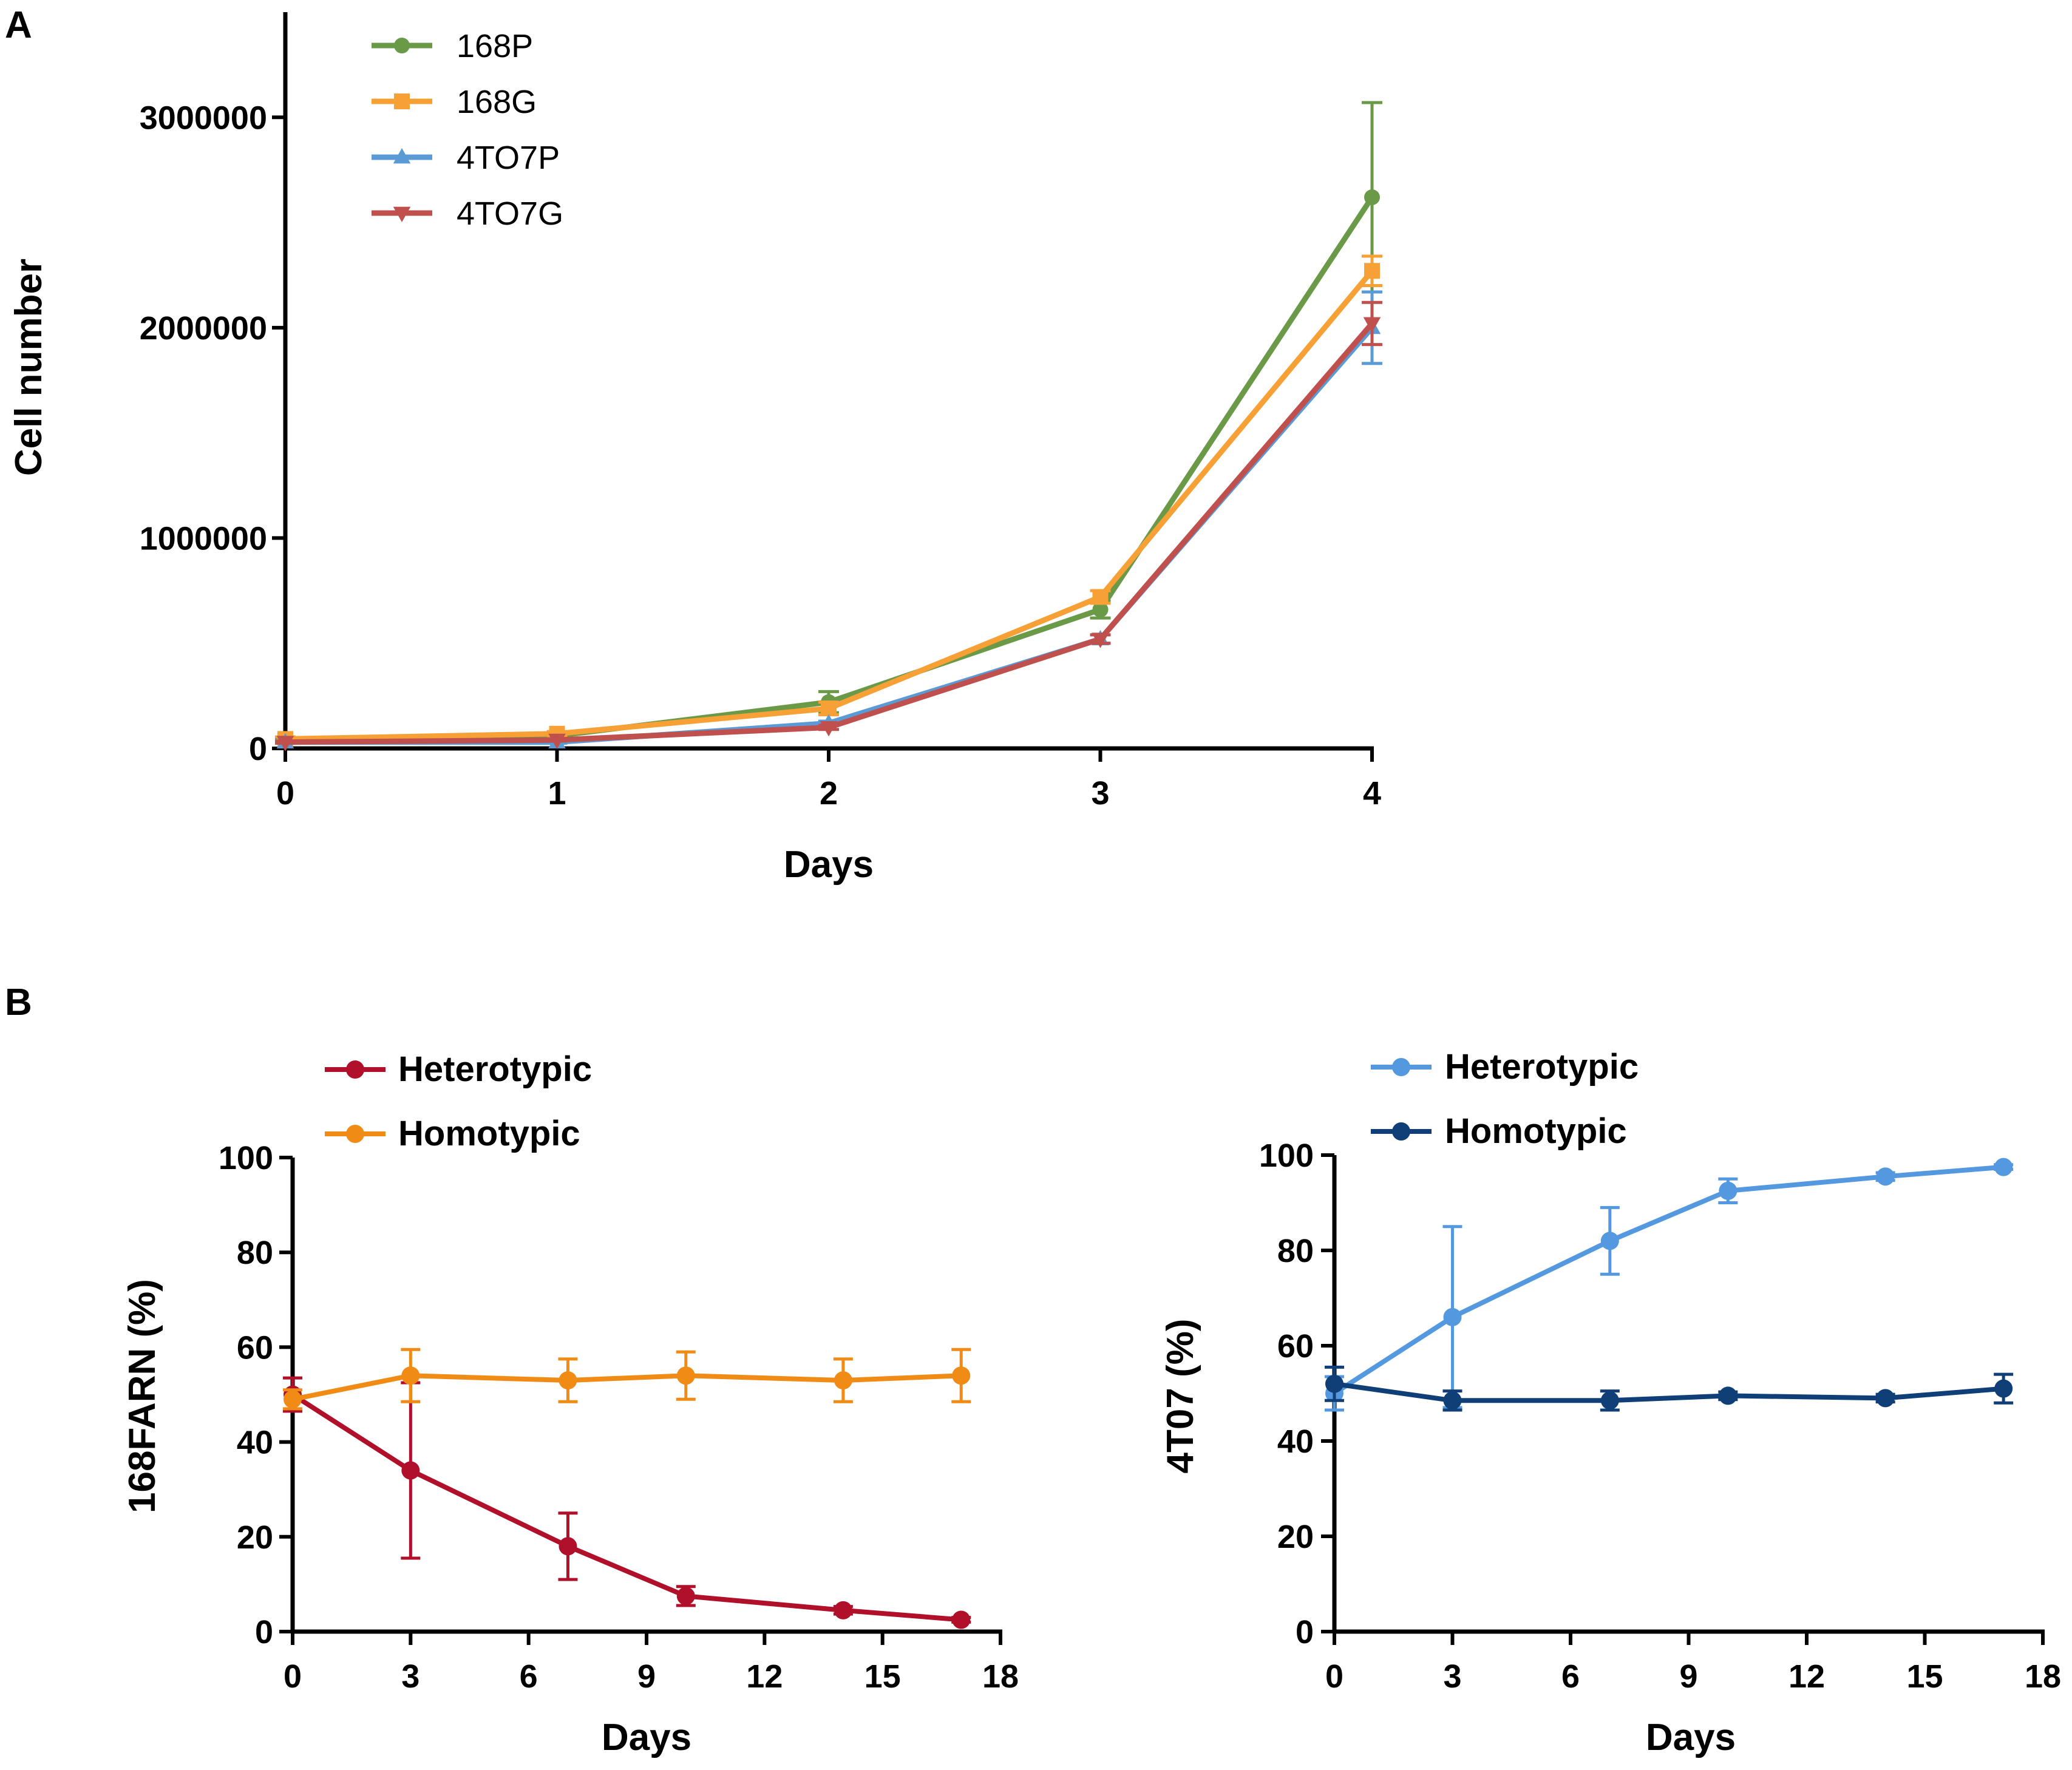 The height and width of the screenshot is (1770, 2072). Describe the element at coordinates (1180, 1396) in the screenshot. I see `y-axis-title: 4T07 (%)` at that location.